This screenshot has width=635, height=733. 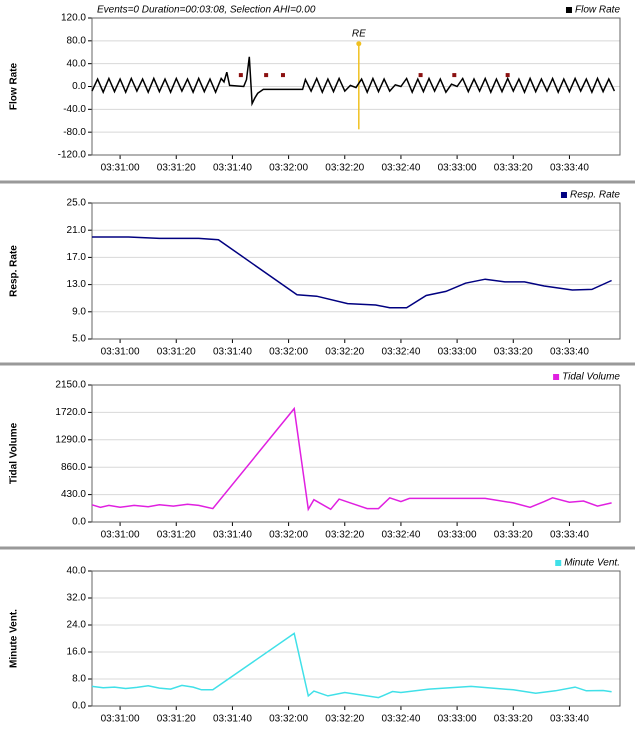 I want to click on y-tick-label: 80.0, so click(x=77, y=40).